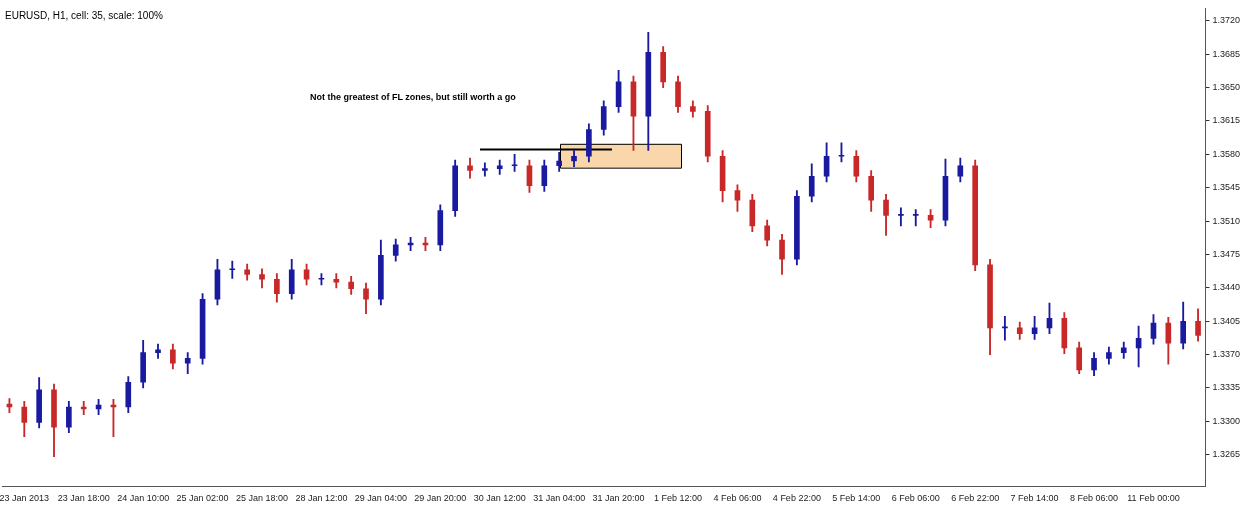  I want to click on x-tick-label: 28 Jan 12:00, so click(321, 498).